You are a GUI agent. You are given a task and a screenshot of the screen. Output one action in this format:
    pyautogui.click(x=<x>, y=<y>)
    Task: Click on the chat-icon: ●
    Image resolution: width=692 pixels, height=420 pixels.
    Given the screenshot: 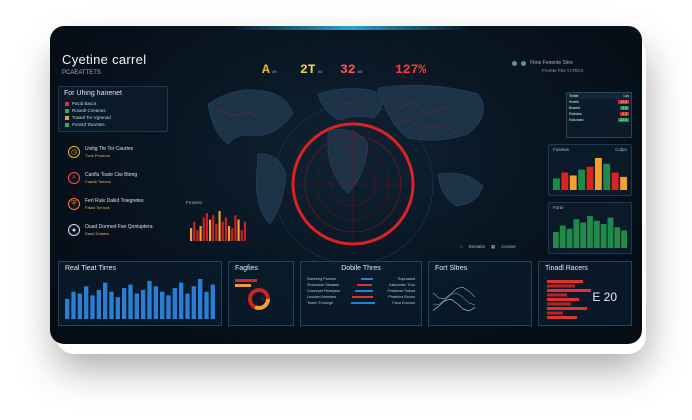 What is the action you would take?
    pyautogui.click(x=74, y=230)
    